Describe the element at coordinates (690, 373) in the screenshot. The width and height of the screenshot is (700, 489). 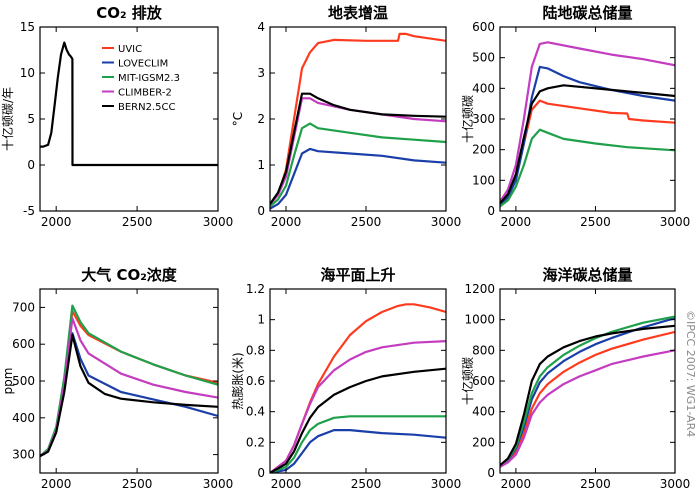
I see `ipcc-credit: ©IPCC 2007: WG1-AR4` at that location.